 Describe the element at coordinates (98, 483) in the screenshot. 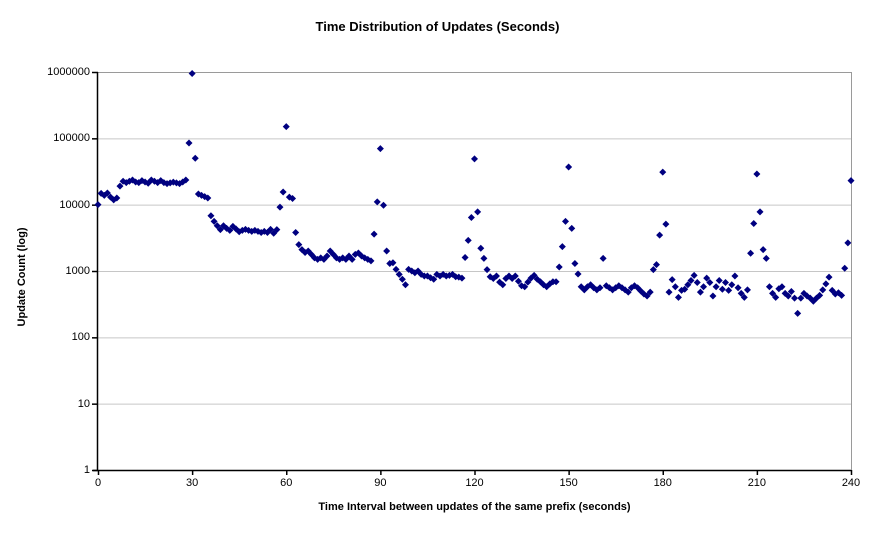

I see `x-tick-label: 0` at that location.